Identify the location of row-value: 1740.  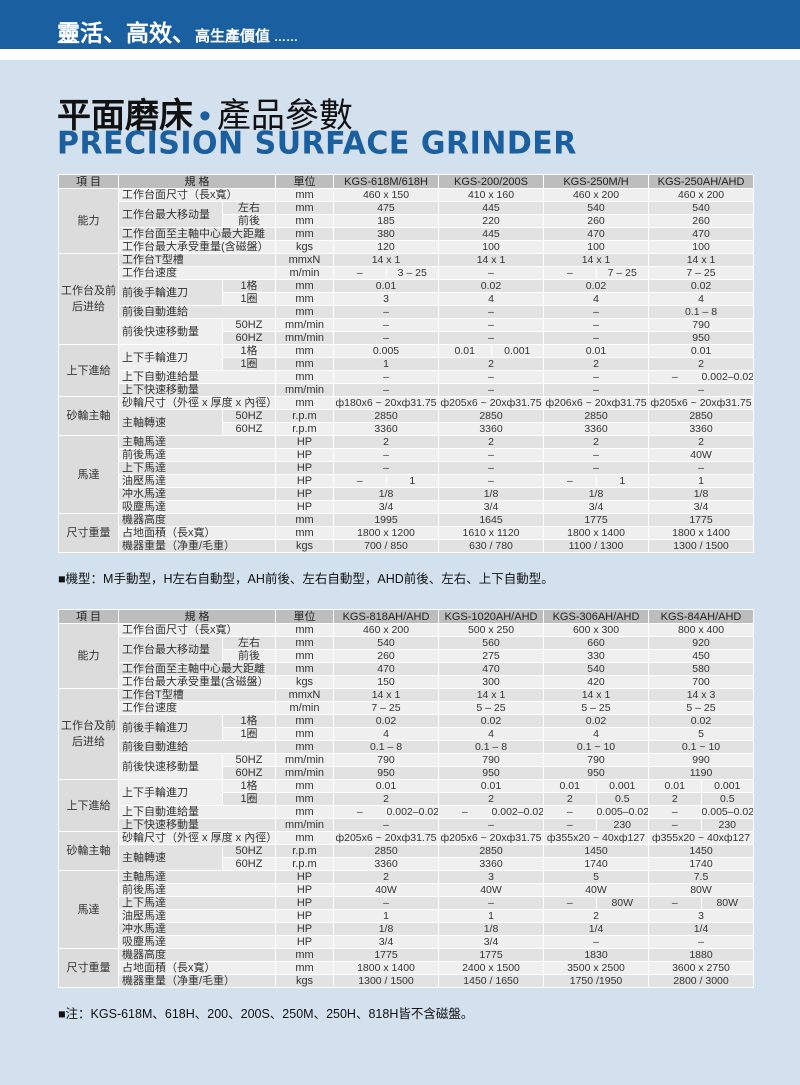
(596, 864).